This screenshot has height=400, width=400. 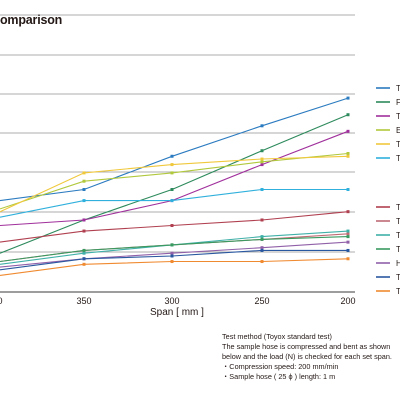 I want to click on x-tick-label: 300, so click(x=171, y=301).